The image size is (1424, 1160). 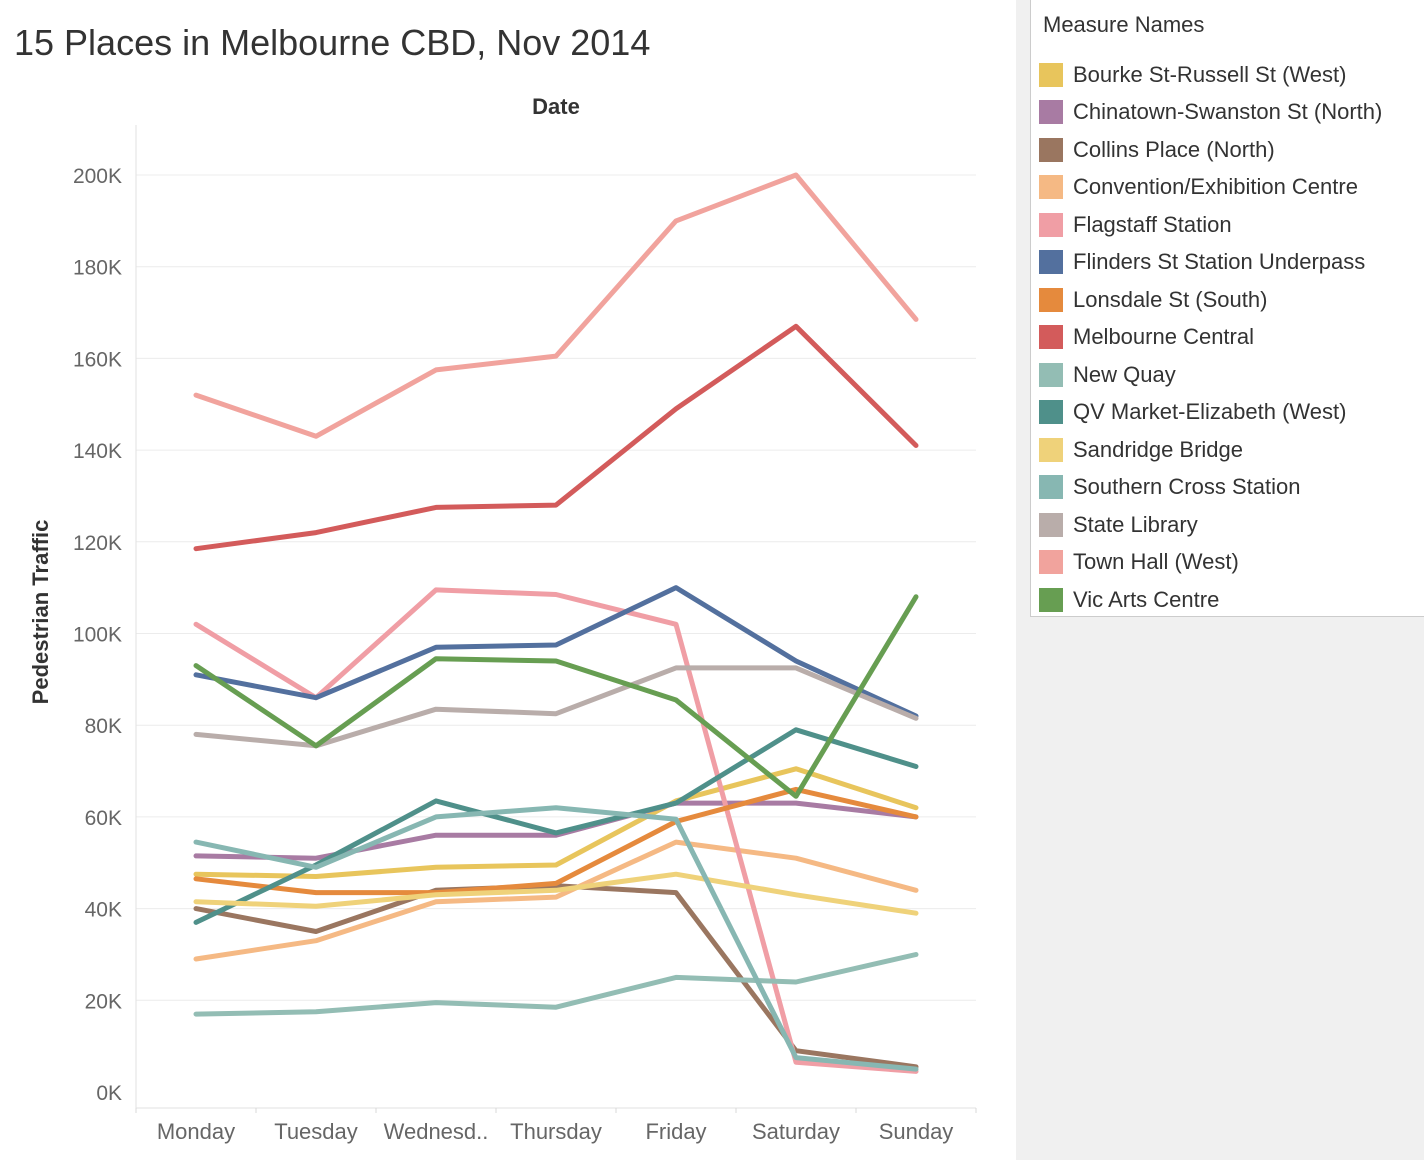 I want to click on legend-label: Collins Place (North), so click(x=1174, y=149).